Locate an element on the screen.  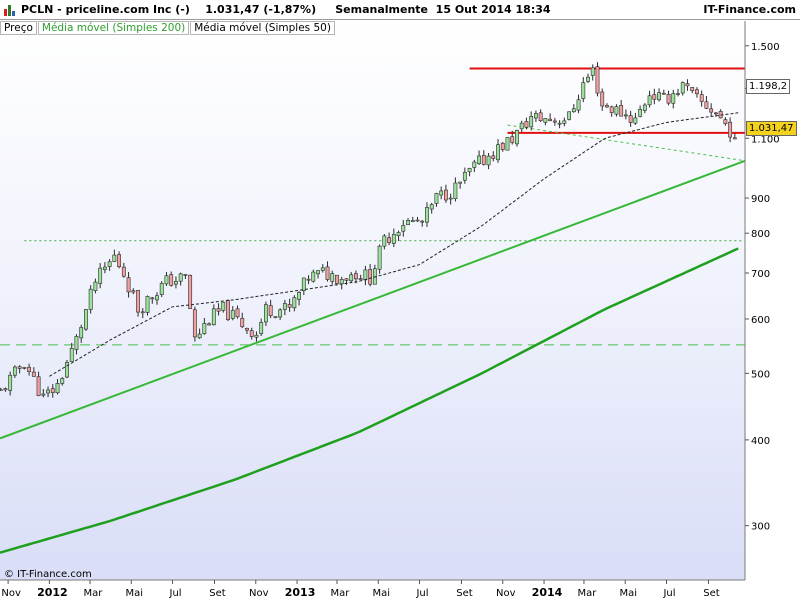
x-tick-label: 2013 is located at coordinates (300, 592).